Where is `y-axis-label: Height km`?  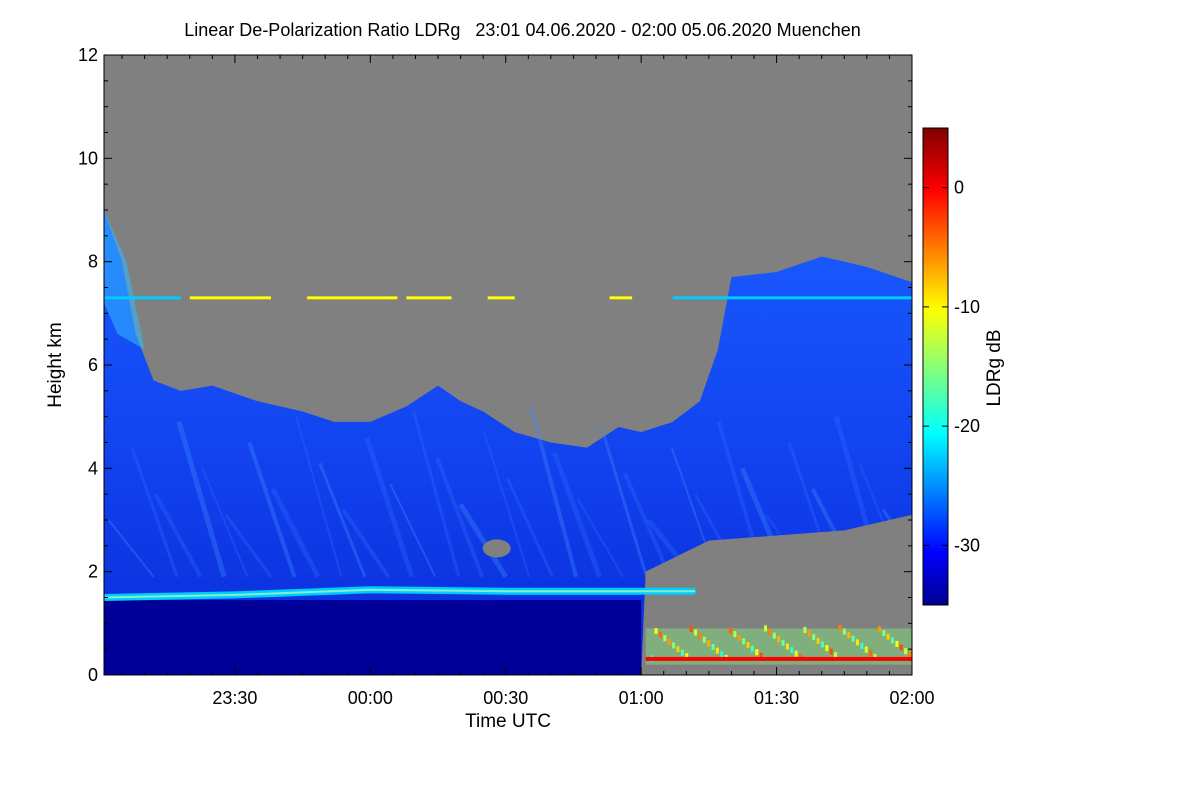 y-axis-label: Height km is located at coordinates (55, 365).